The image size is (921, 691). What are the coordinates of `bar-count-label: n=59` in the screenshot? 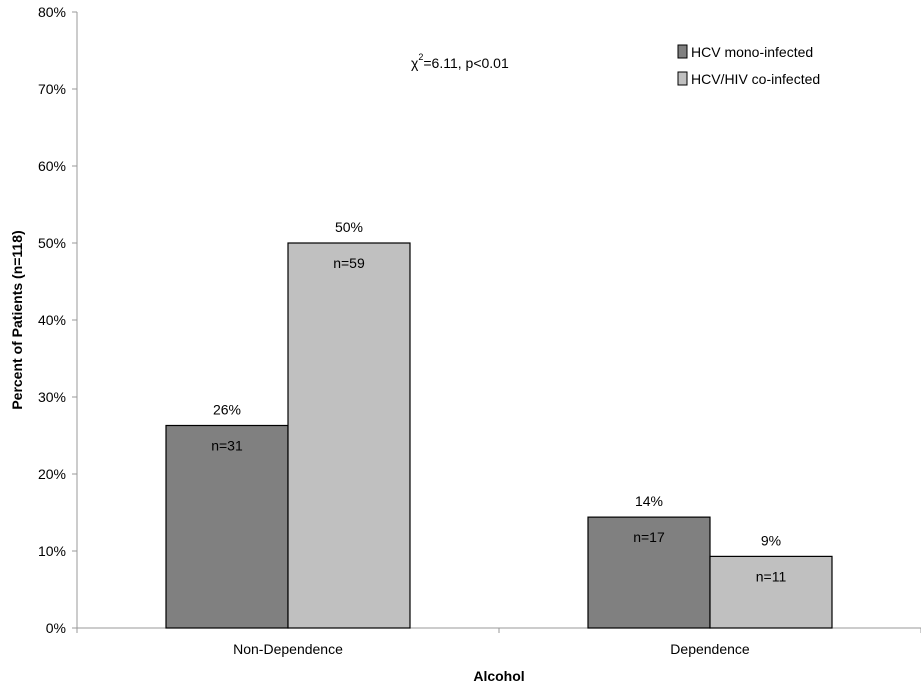 It's located at (349, 263).